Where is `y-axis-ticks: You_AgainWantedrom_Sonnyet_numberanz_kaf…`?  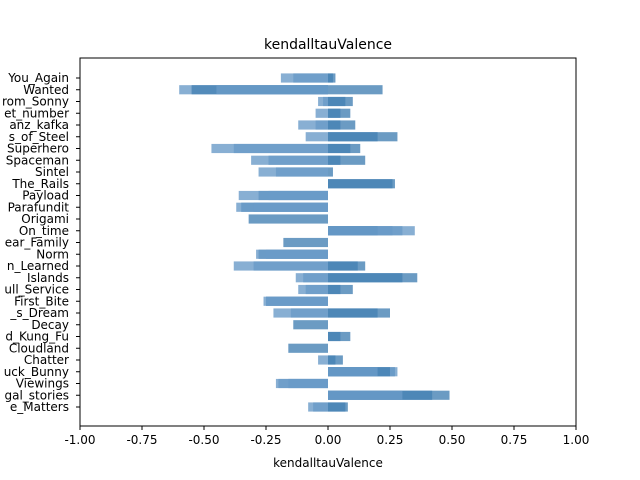
y-axis-ticks: You_AgainWantedrom_Sonnyet_numberanz_kaf… is located at coordinates (41, 242).